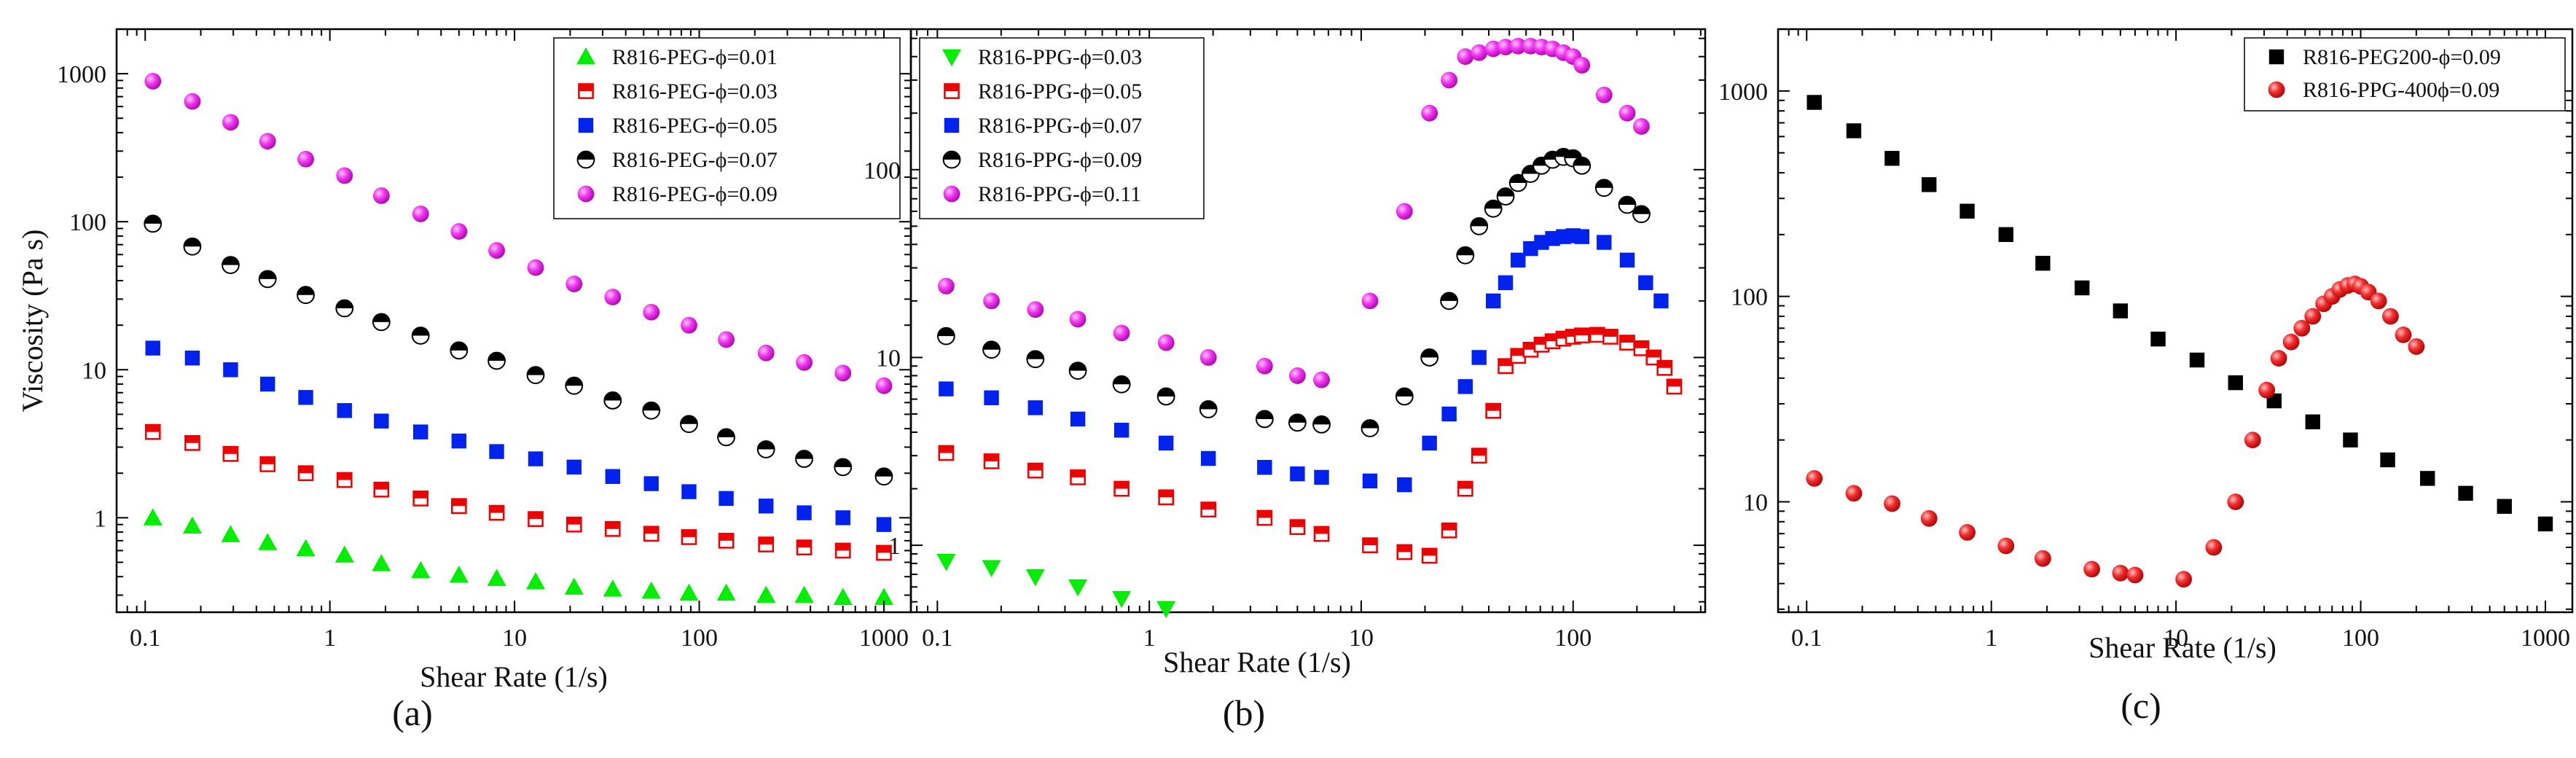 The height and width of the screenshot is (758, 2576). Describe the element at coordinates (2360, 638) in the screenshot. I see `panel-c-x-tick-label: 100` at that location.